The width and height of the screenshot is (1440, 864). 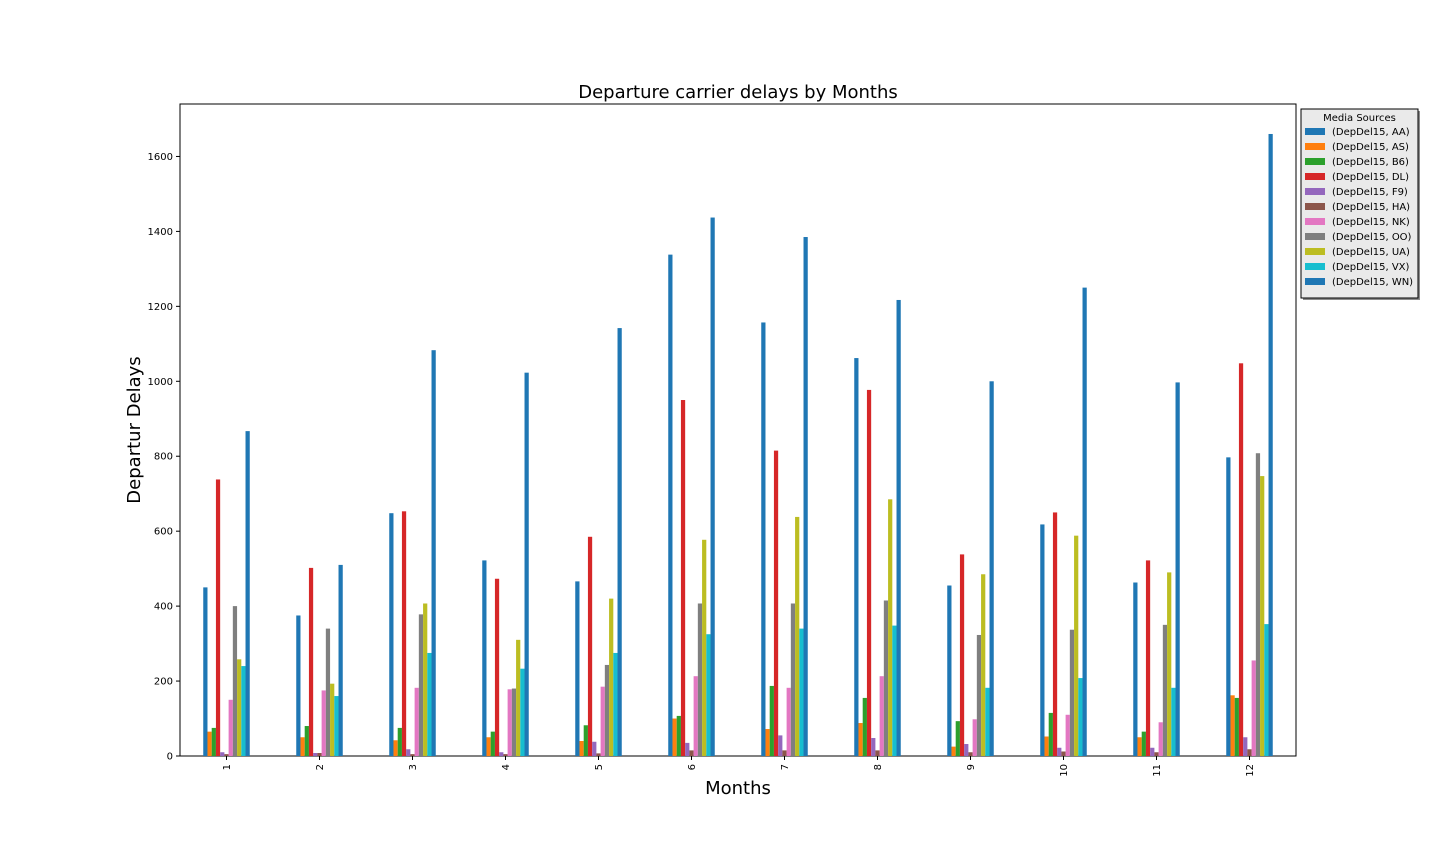 What do you see at coordinates (1370, 192) in the screenshot?
I see `legend-entry: (DepDel15, F9)` at bounding box center [1370, 192].